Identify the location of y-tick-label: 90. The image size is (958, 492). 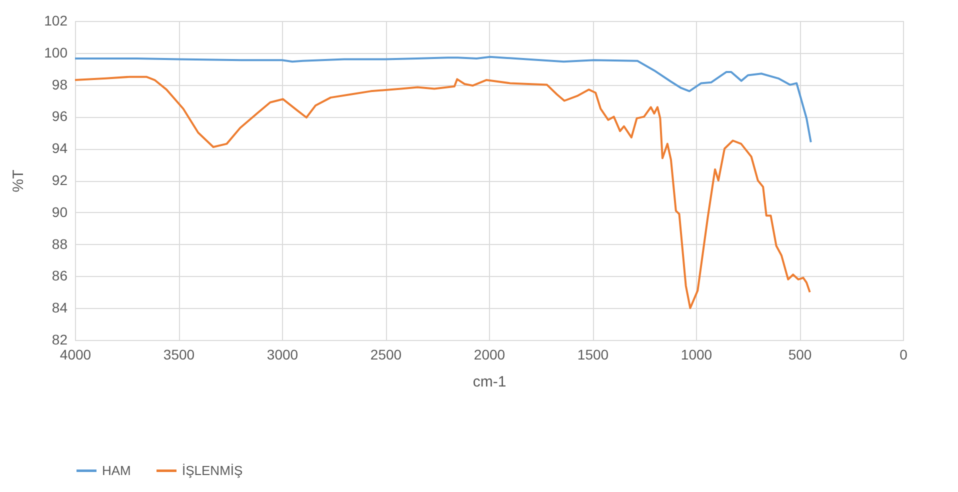
(60, 212).